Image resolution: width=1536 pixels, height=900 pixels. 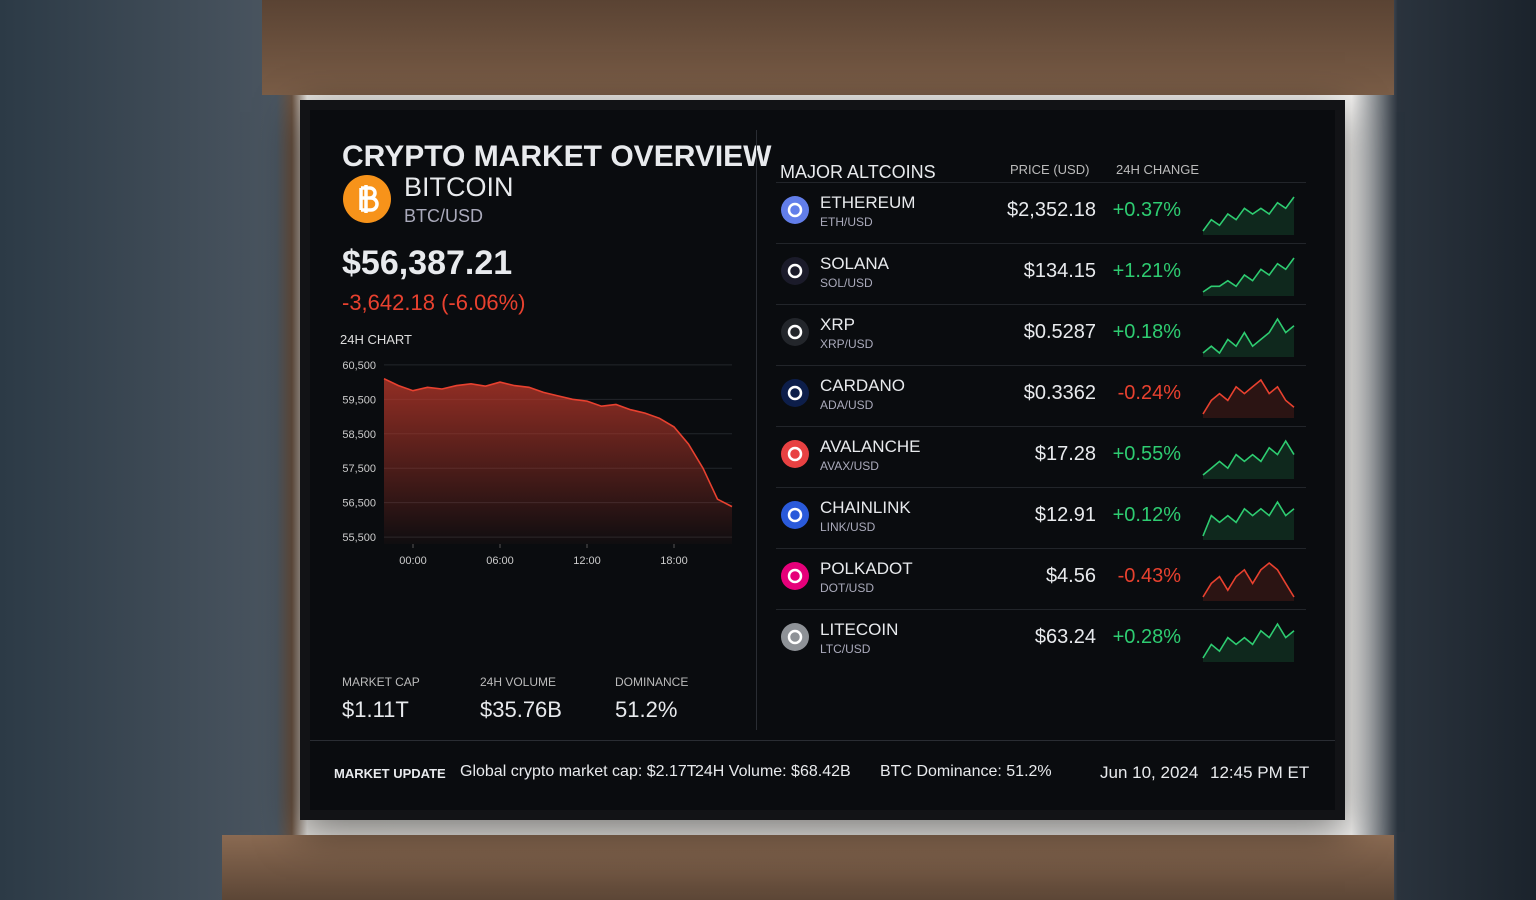 I want to click on divider, so click(x=756, y=430).